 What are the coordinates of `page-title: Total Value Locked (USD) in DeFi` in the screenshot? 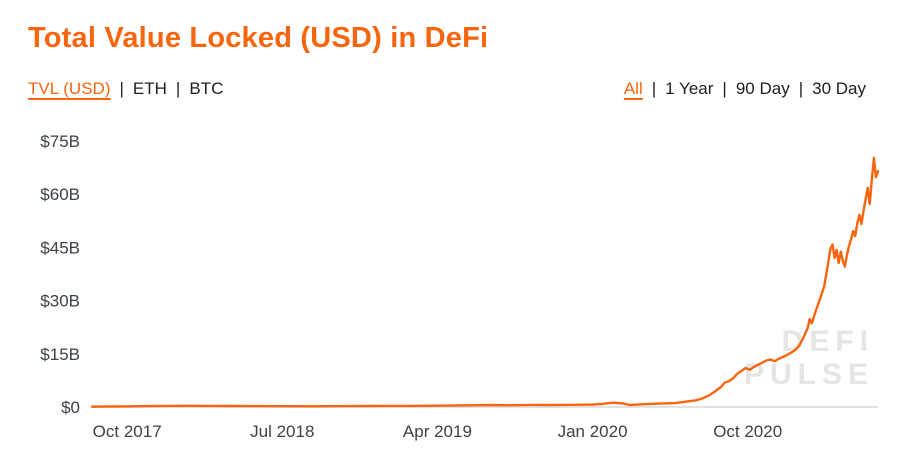 It's located at (258, 38).